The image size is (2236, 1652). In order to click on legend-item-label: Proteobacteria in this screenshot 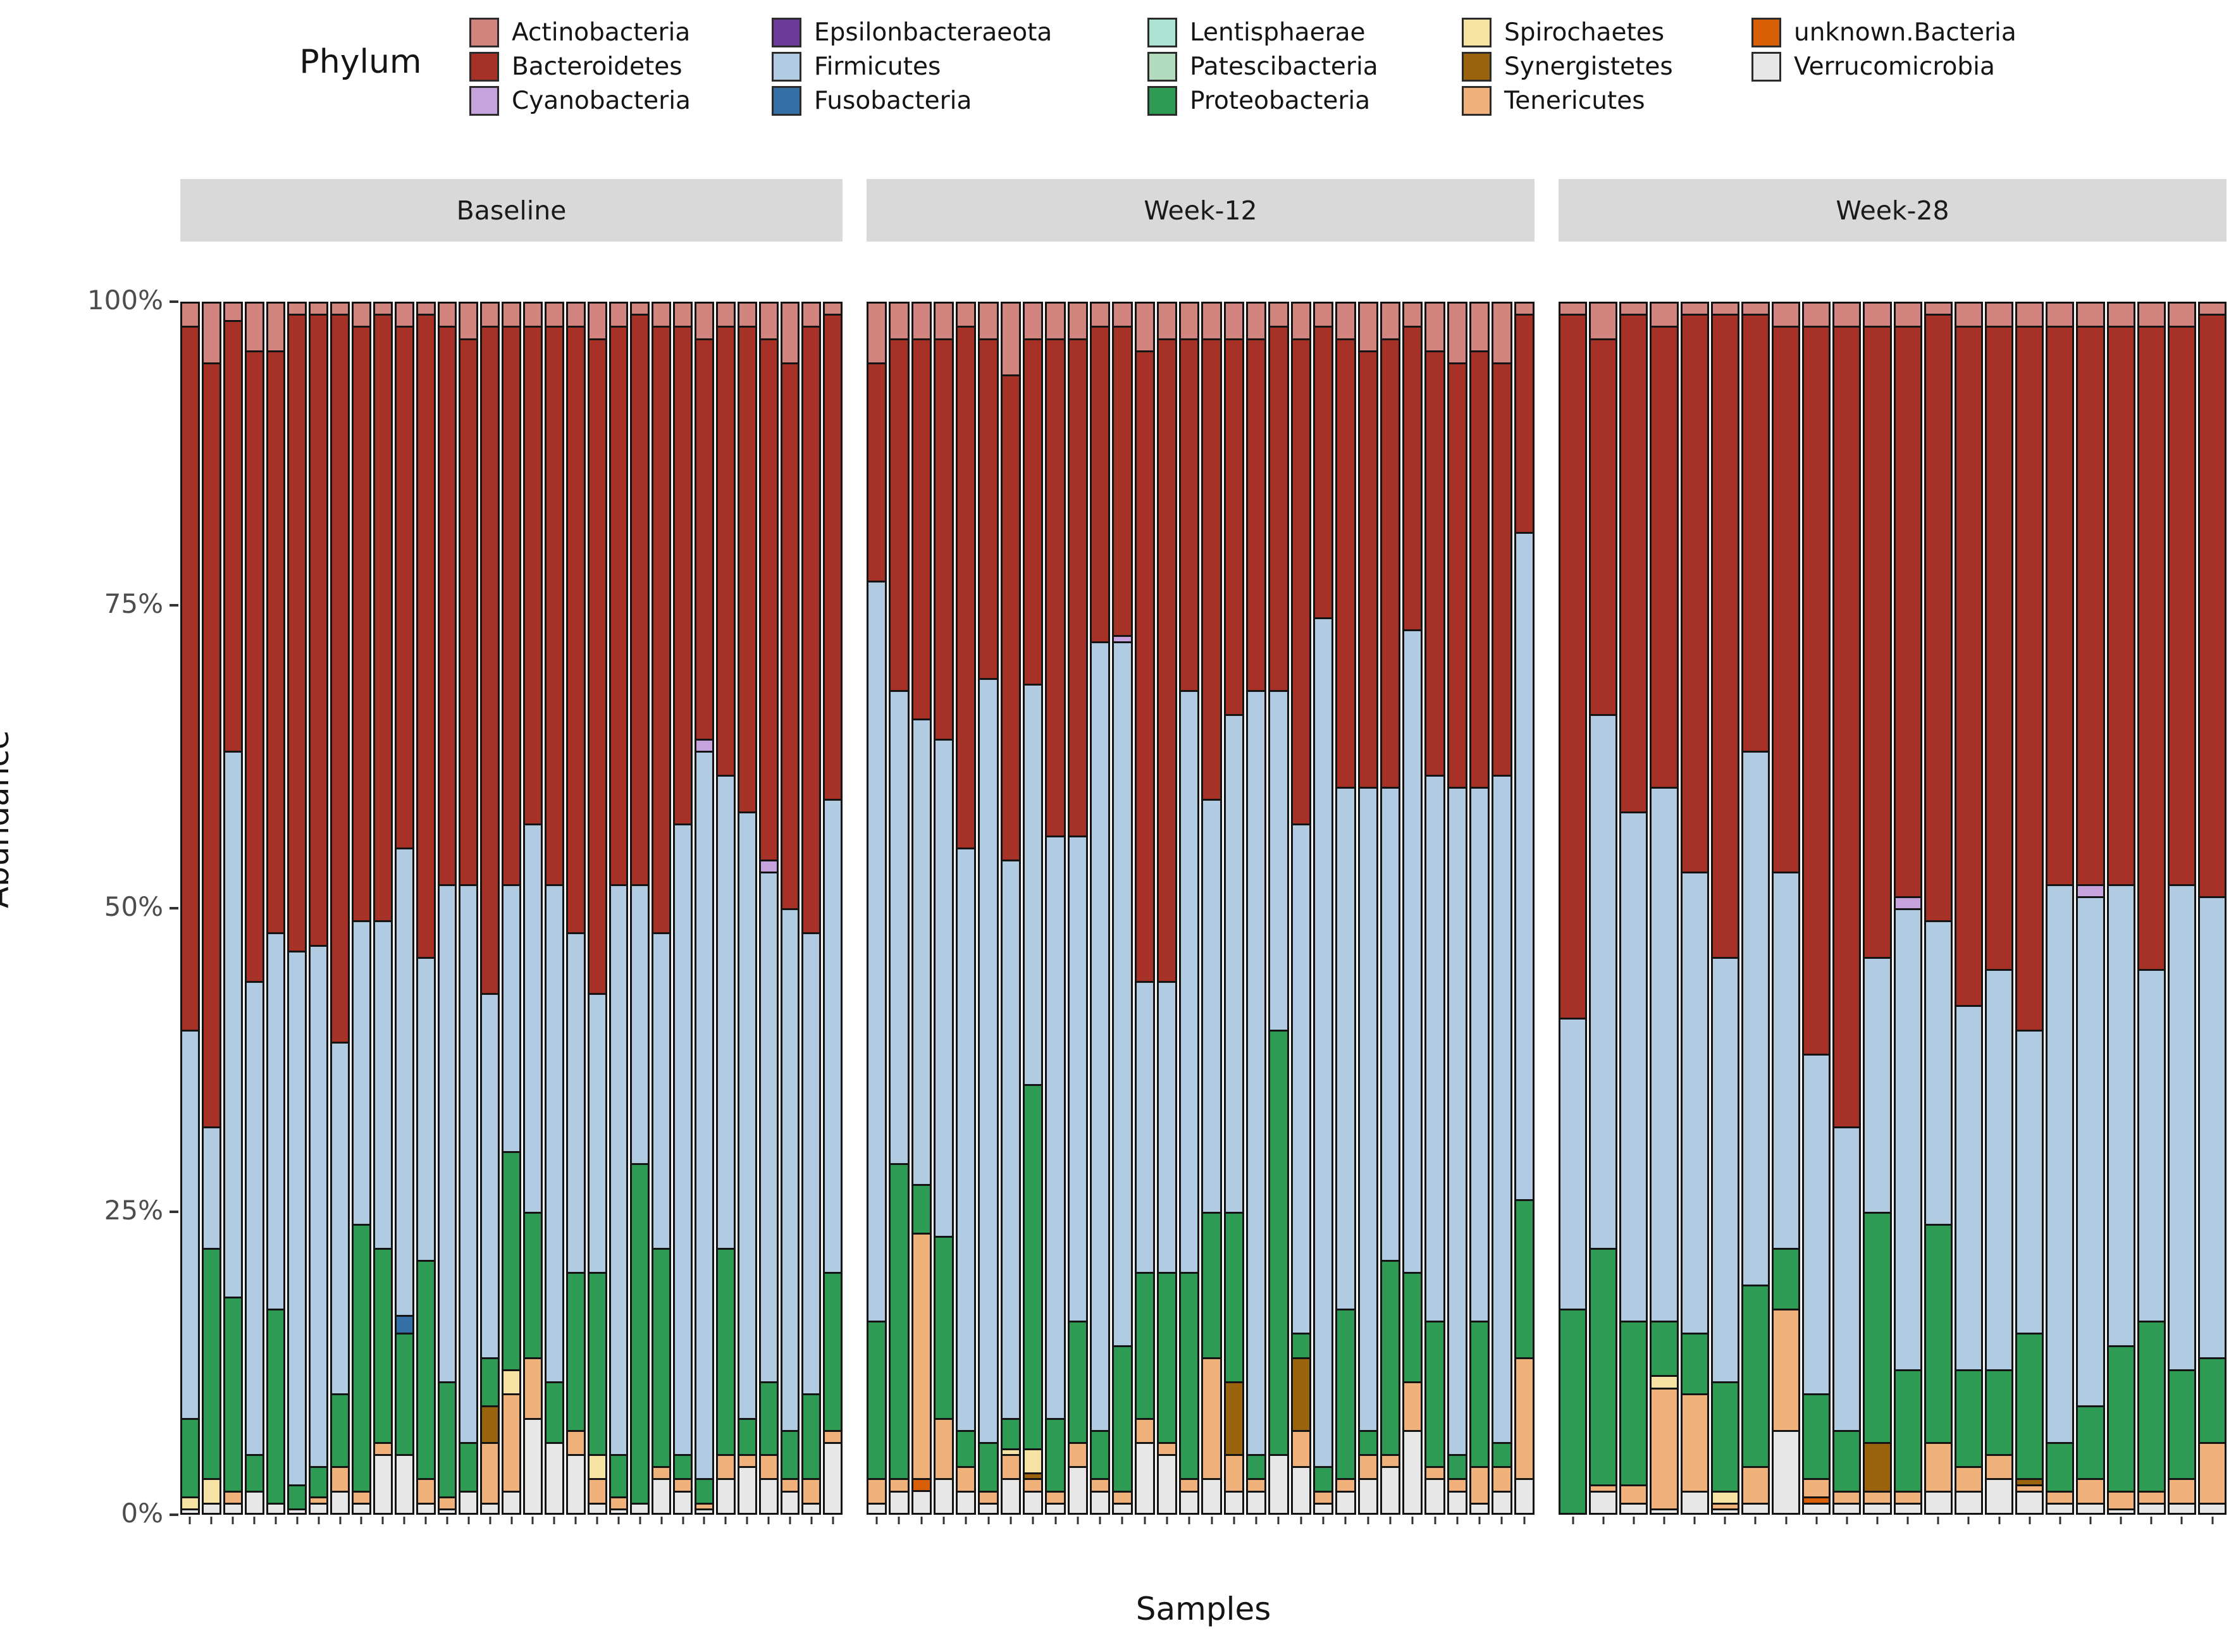, I will do `click(1280, 101)`.